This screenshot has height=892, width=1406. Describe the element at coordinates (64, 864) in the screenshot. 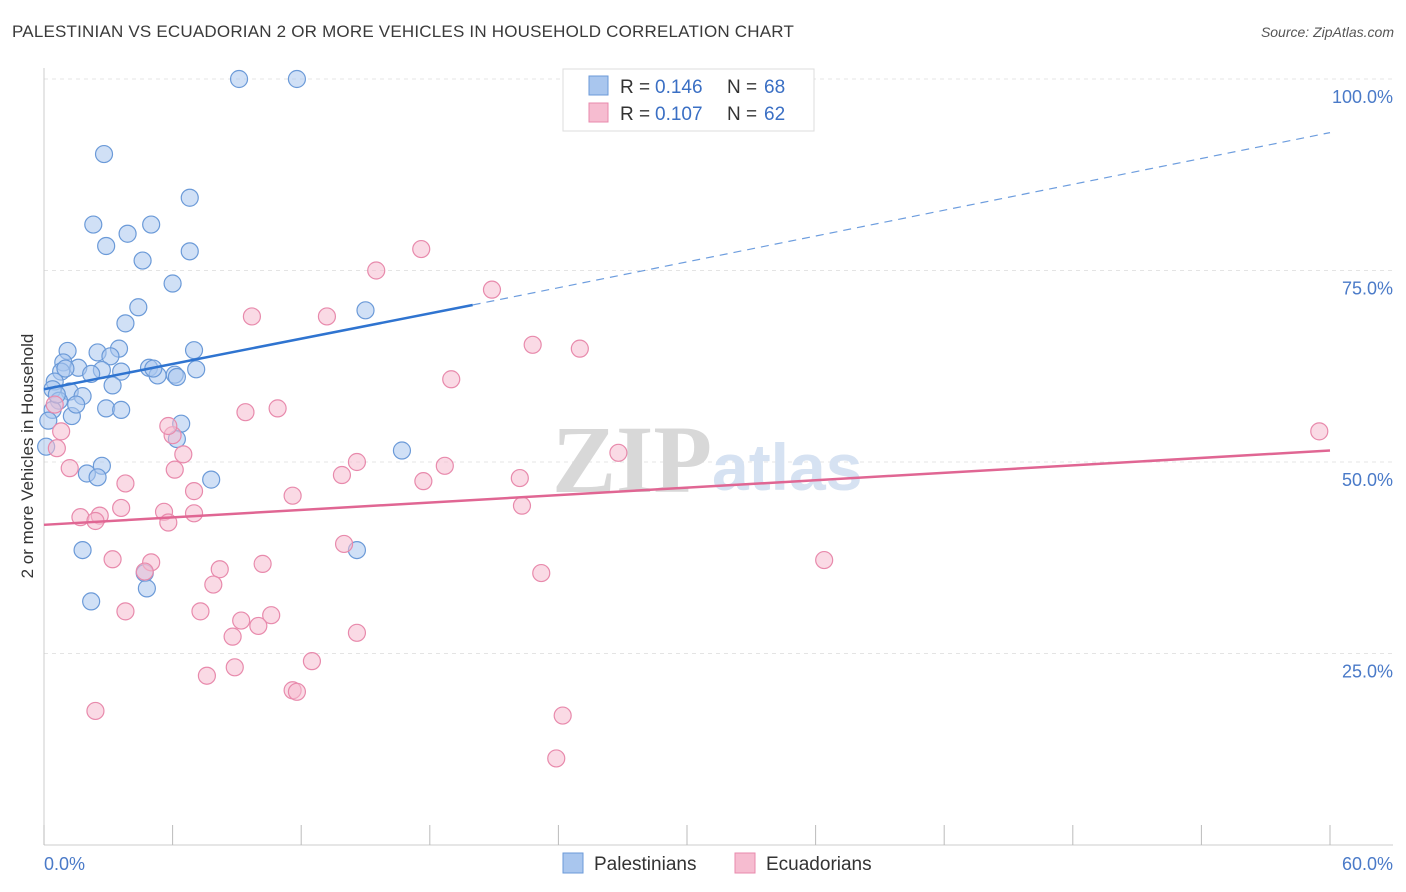

I see `x-tick-label-min: 0.0%` at that location.